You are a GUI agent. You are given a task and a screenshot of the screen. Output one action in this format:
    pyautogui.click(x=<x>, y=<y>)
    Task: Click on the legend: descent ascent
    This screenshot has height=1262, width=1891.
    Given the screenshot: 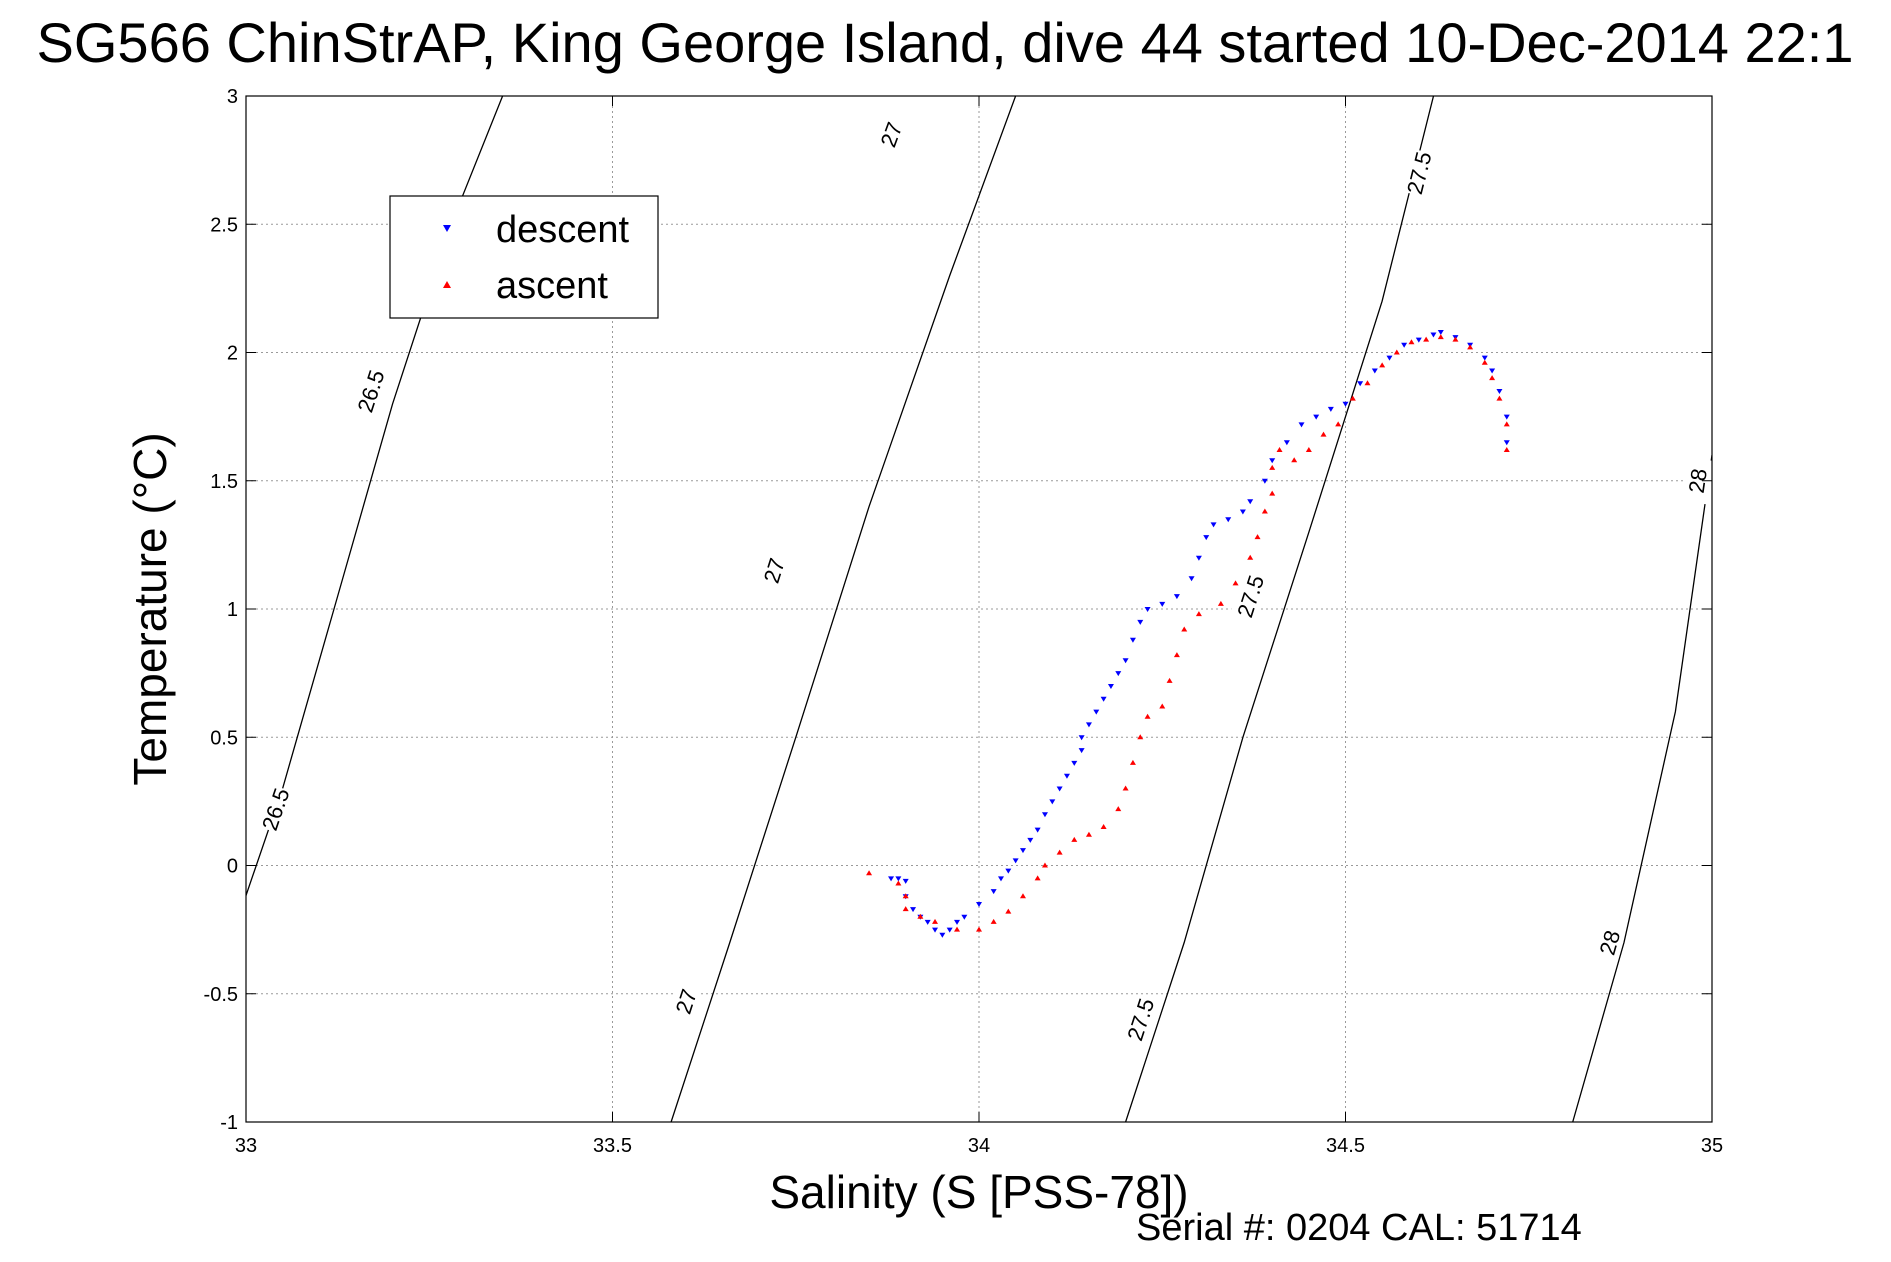 What is the action you would take?
    pyautogui.click(x=524, y=257)
    